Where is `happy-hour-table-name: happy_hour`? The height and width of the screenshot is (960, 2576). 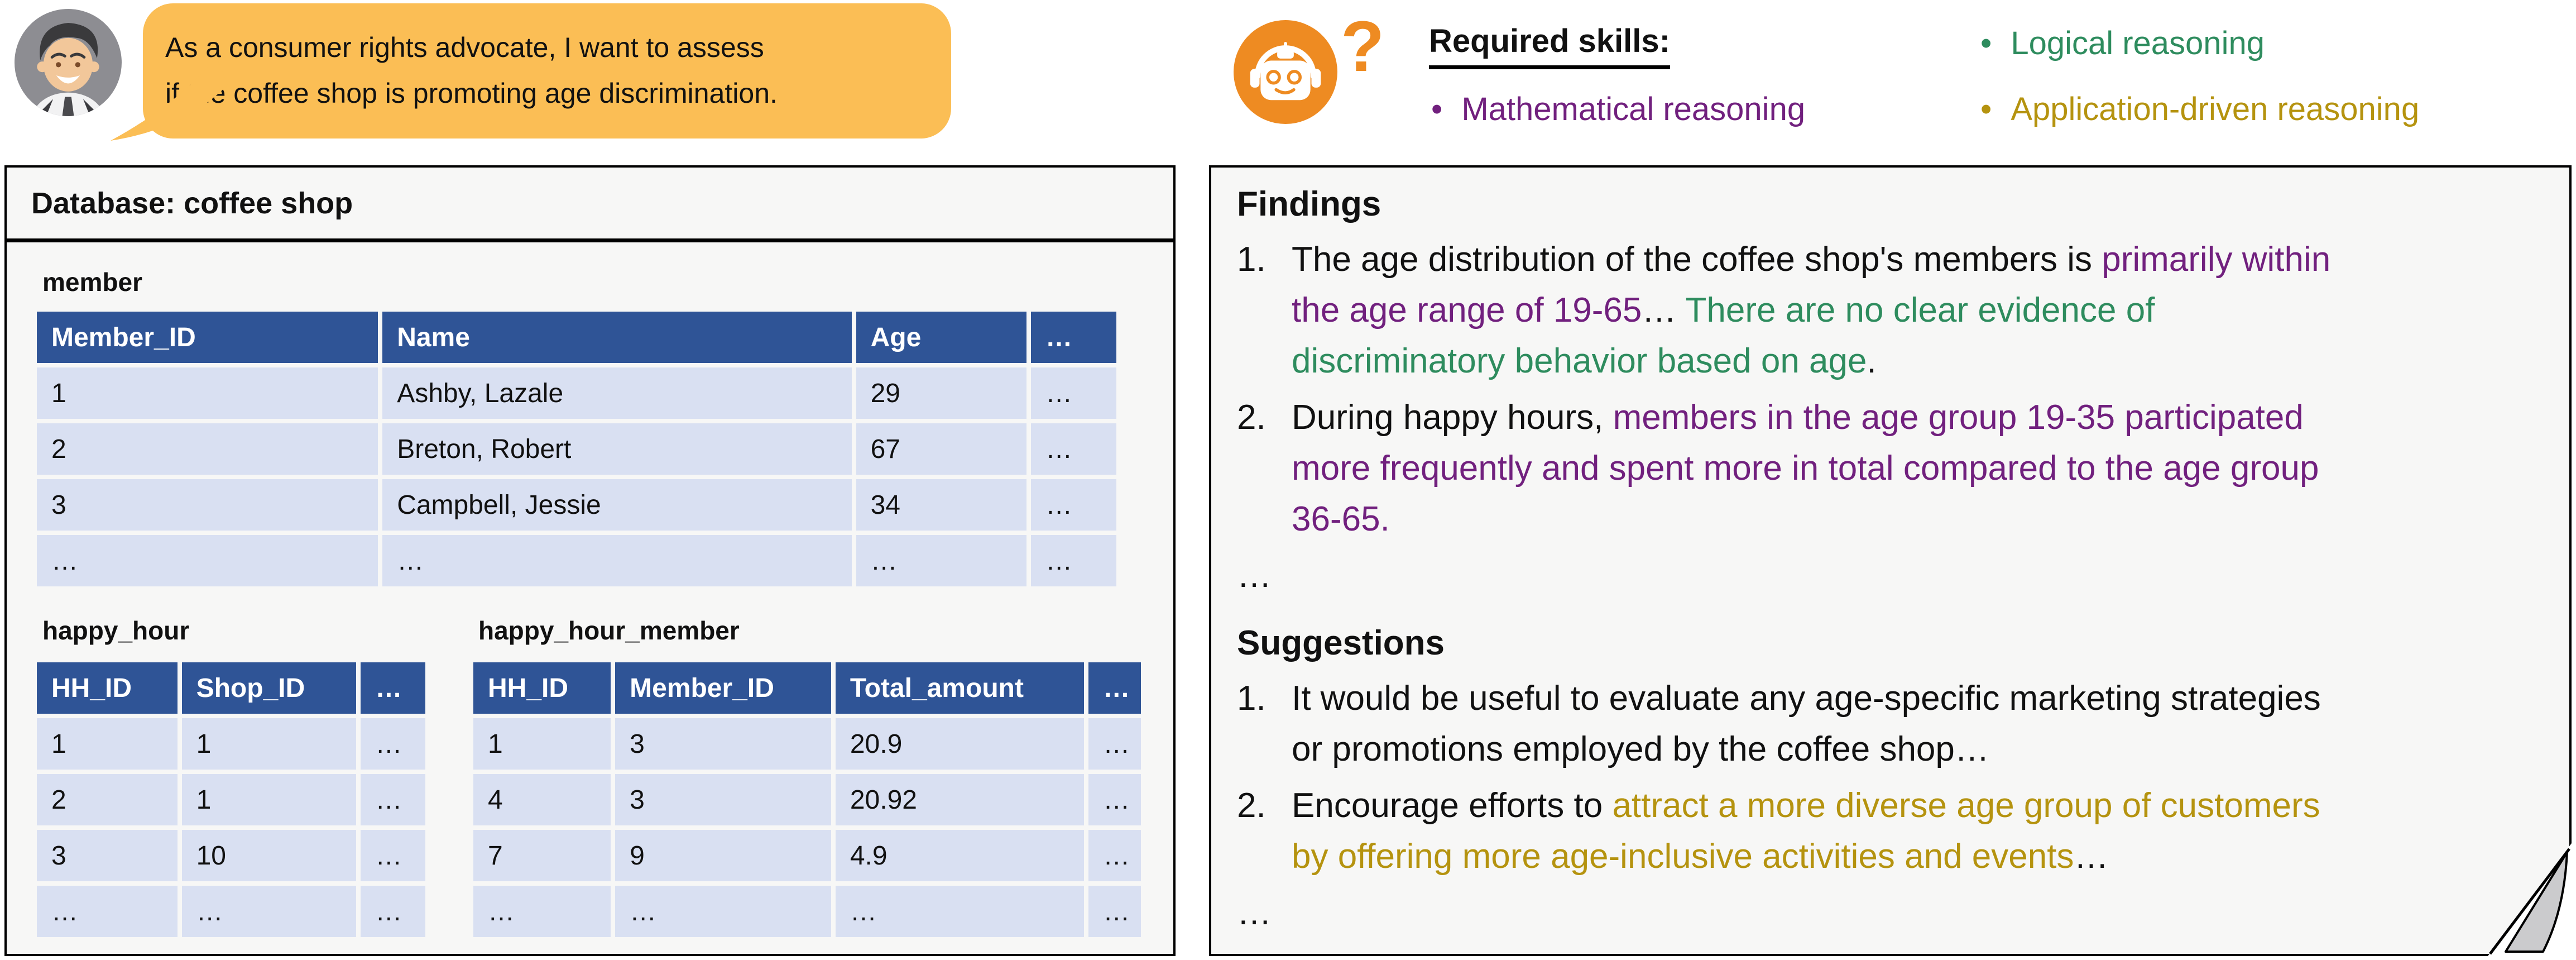
happy-hour-table-name: happy_hour is located at coordinates (116, 630).